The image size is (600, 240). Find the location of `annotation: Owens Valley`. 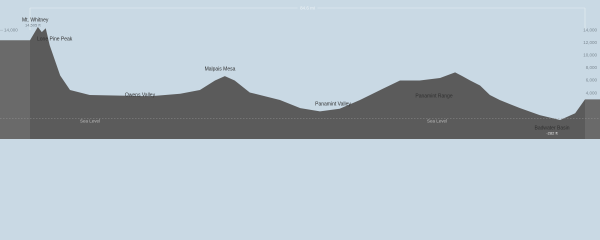

annotation: Owens Valley is located at coordinates (140, 95).